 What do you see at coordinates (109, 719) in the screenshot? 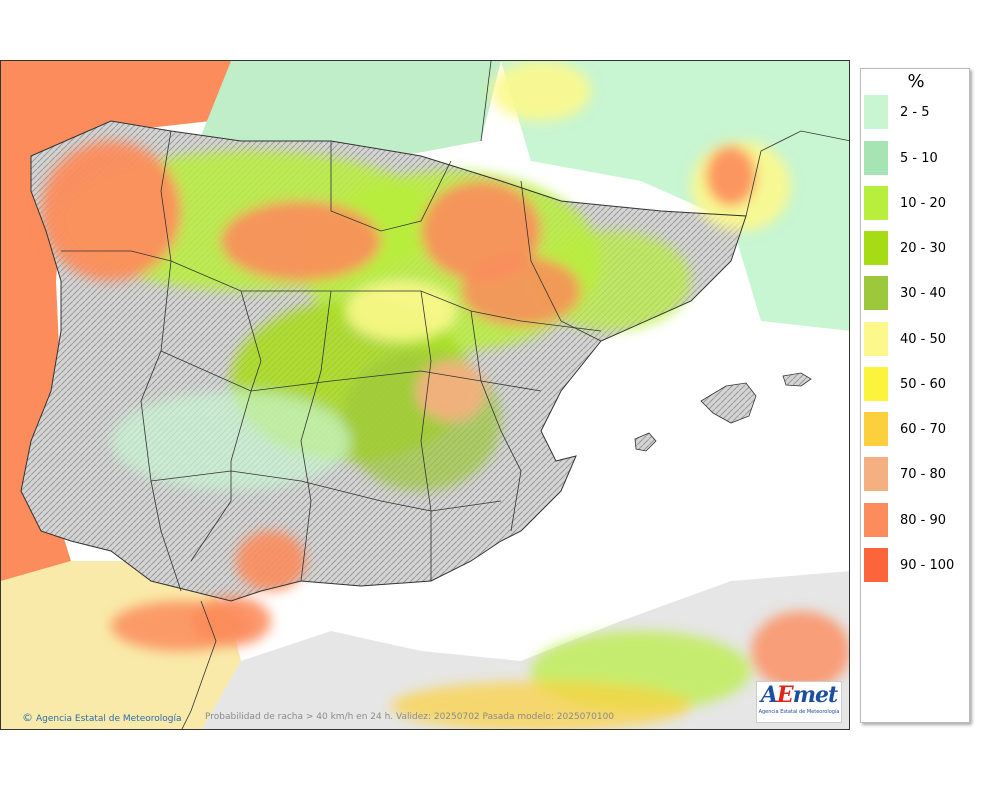
I see `credit-label: Agencia Estatal de Meteorología` at bounding box center [109, 719].